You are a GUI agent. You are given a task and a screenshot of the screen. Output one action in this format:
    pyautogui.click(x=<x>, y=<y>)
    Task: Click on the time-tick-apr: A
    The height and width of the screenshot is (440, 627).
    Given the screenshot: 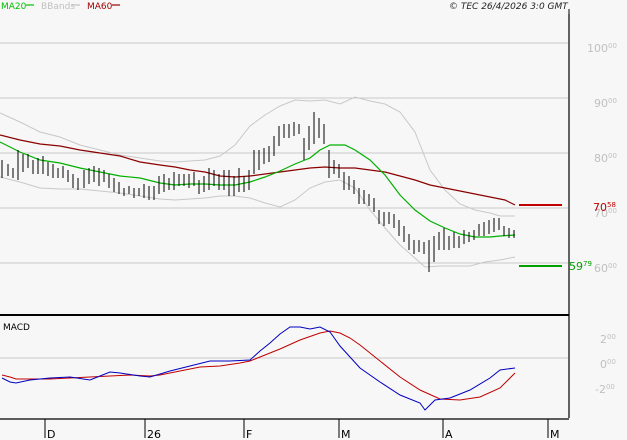 What is the action you would take?
    pyautogui.click(x=449, y=434)
    